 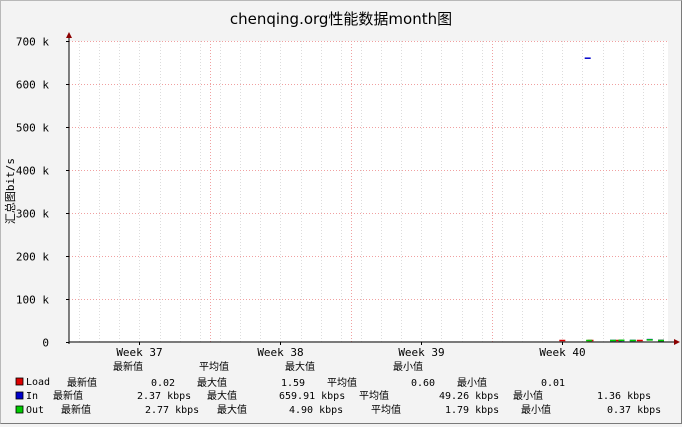 What do you see at coordinates (469, 396) in the screenshot?
I see `legend-value: 49.26 kbps` at bounding box center [469, 396].